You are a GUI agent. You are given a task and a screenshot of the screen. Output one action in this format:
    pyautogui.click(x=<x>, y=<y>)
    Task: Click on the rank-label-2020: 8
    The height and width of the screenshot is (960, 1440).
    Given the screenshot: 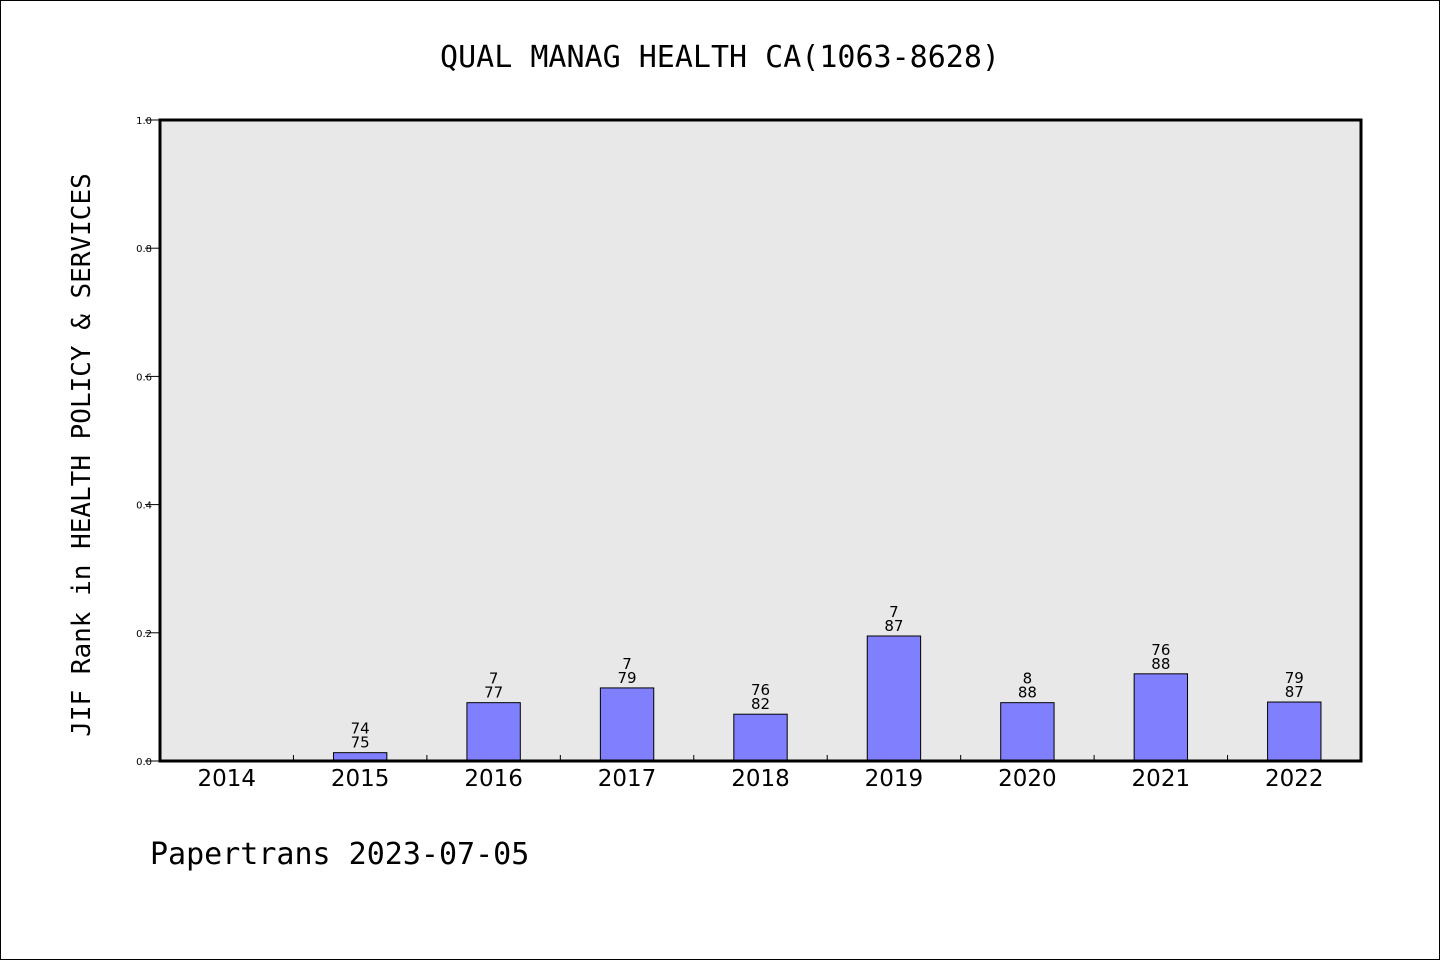 What is the action you would take?
    pyautogui.click(x=1028, y=679)
    